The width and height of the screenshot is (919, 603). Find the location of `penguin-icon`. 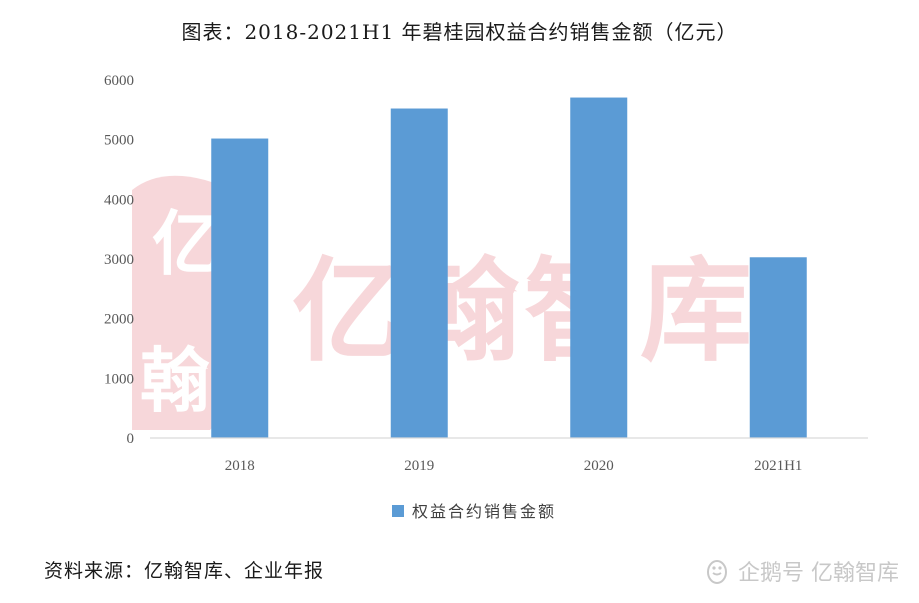

penguin-icon is located at coordinates (717, 572).